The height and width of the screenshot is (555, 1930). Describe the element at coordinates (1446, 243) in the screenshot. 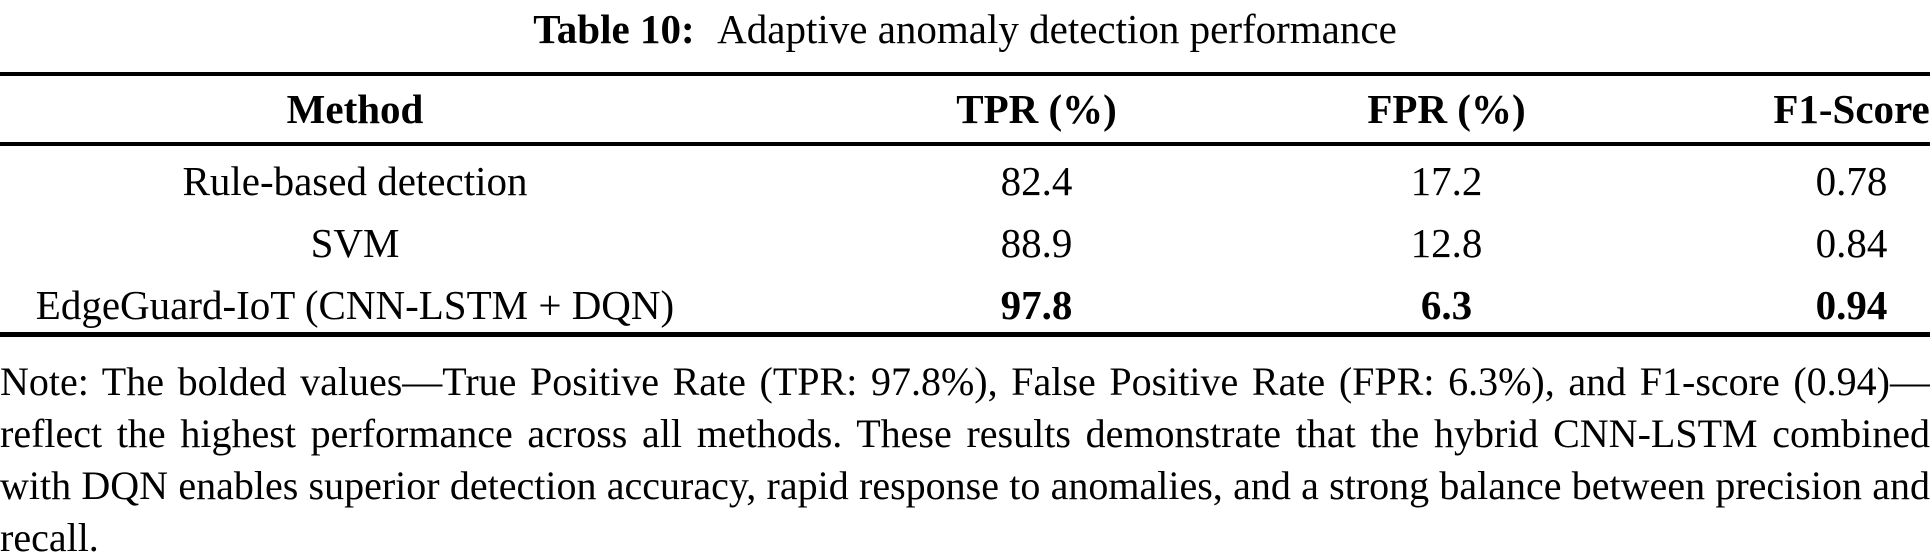

I see `cell-fpr: 12.8` at that location.